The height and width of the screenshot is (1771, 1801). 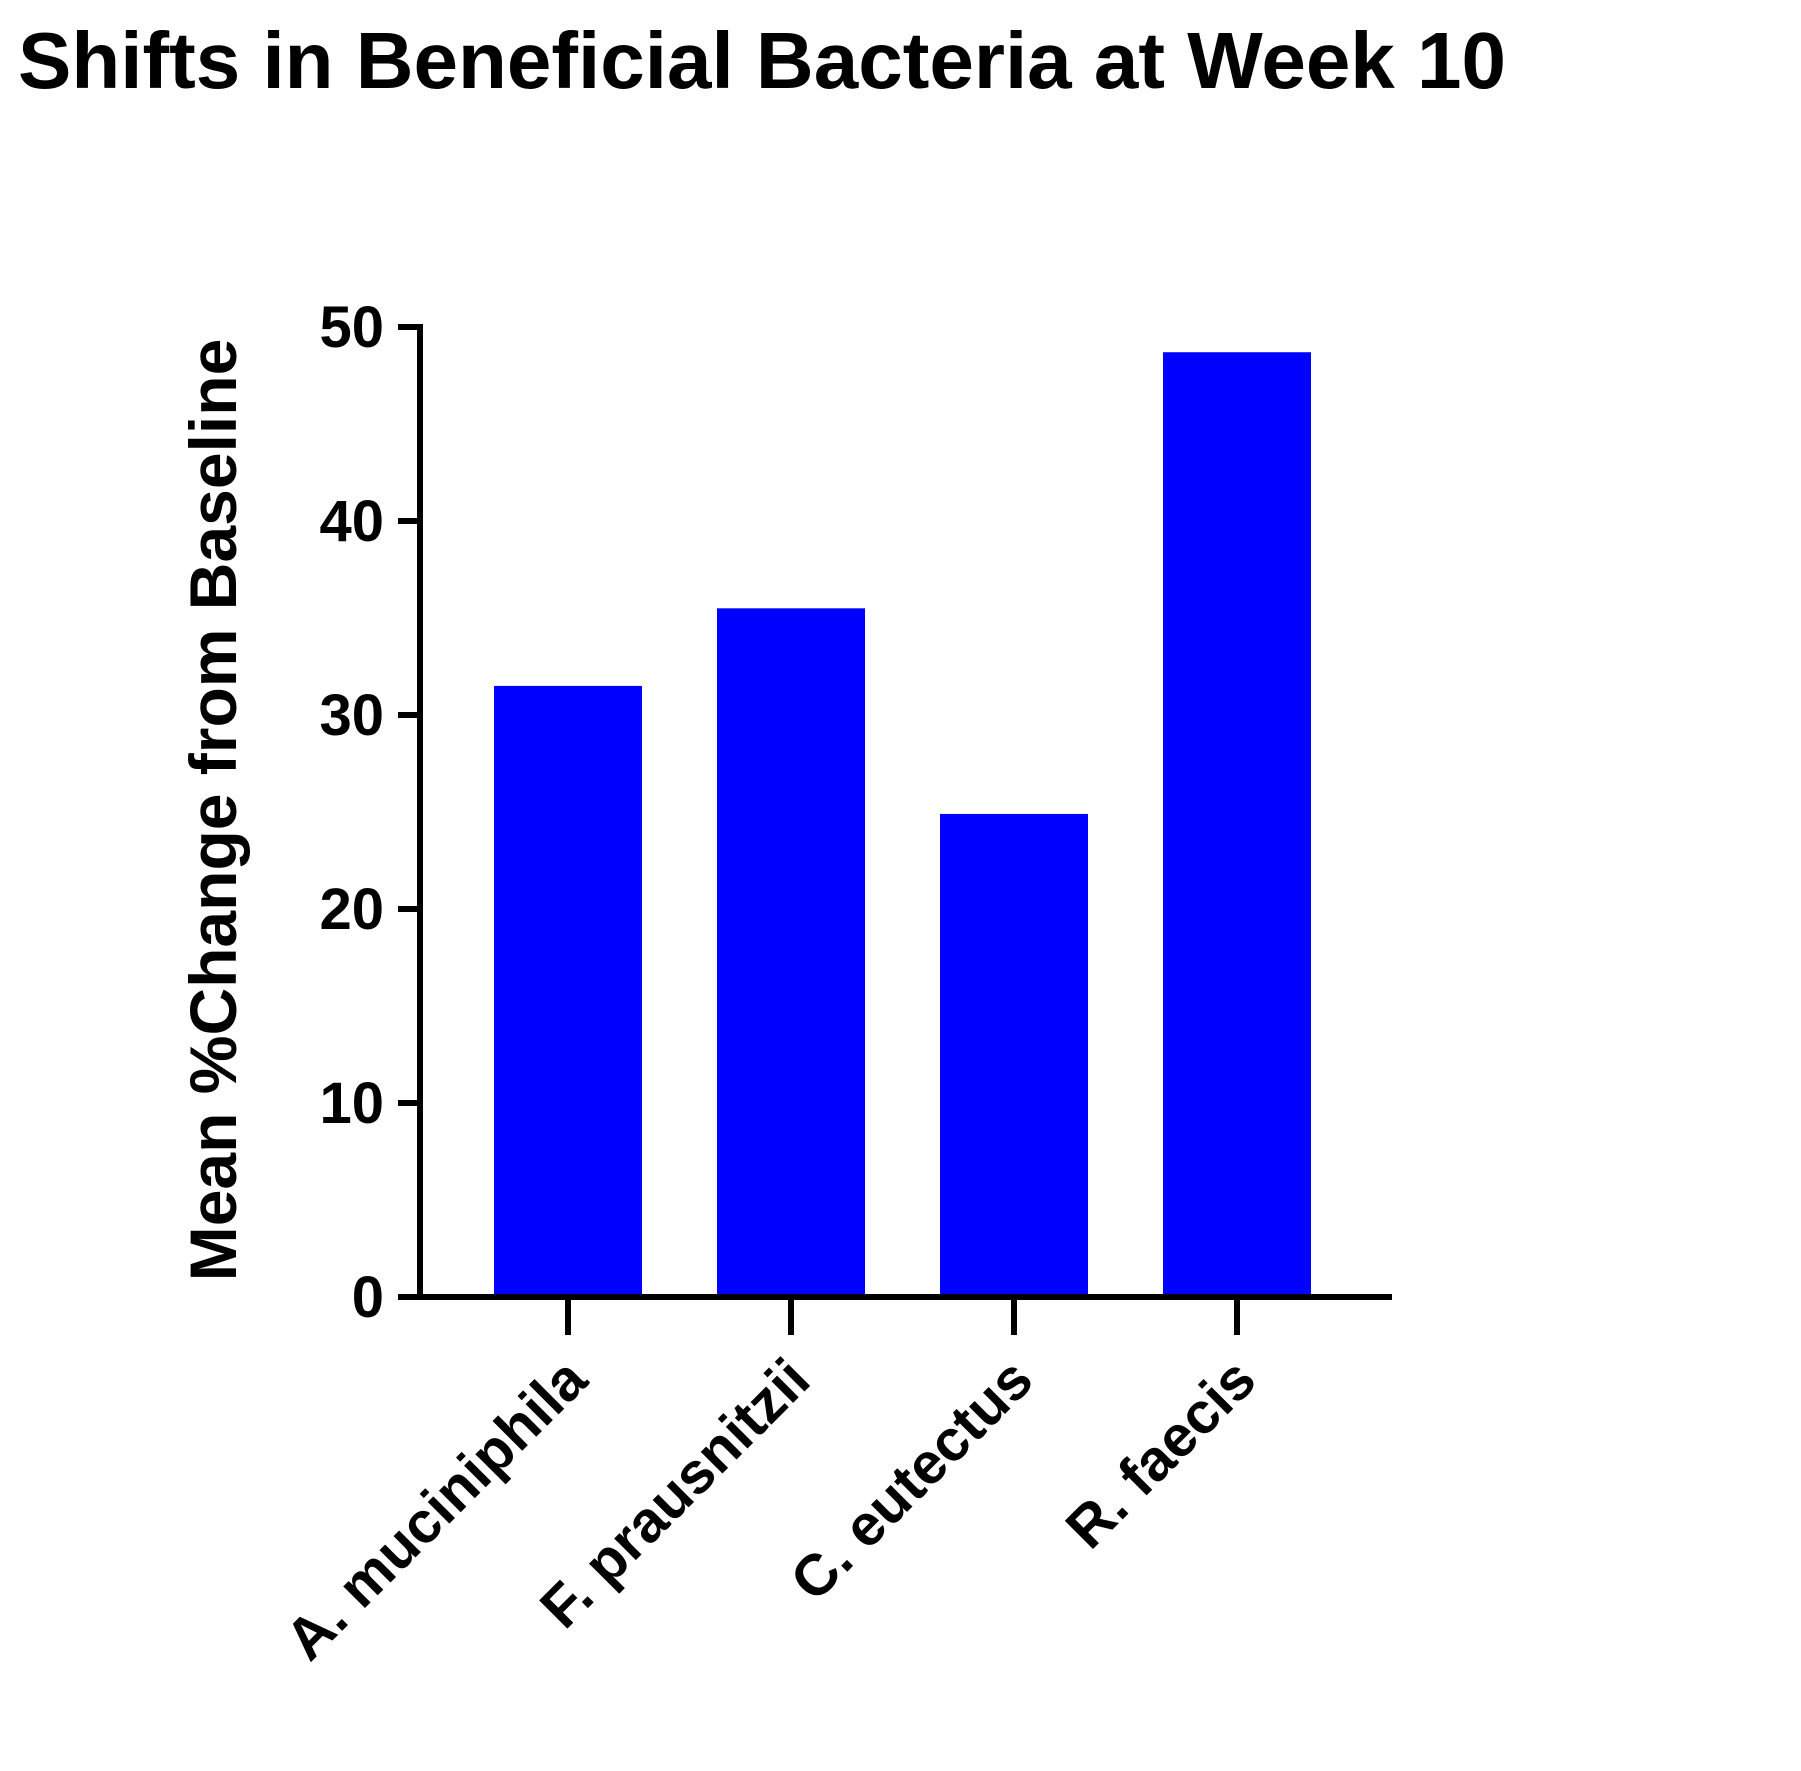 I want to click on y-tick-label: 20, so click(x=351, y=909).